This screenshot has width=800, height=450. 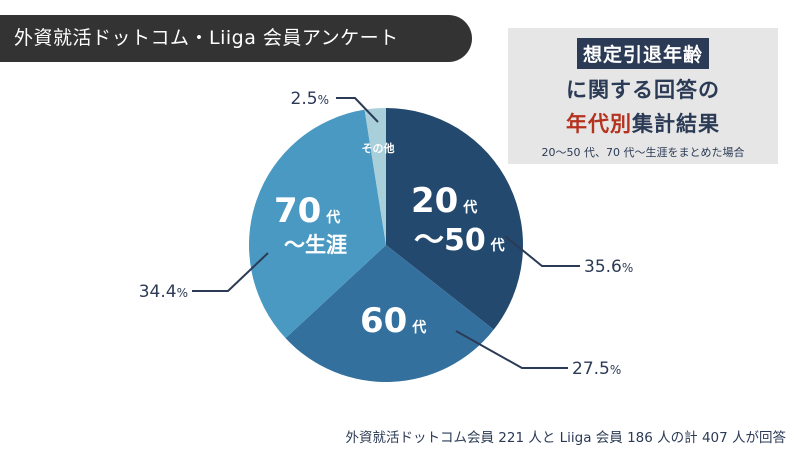 I want to click on value-label-70-lifetime: 34.4%, so click(x=163, y=292).